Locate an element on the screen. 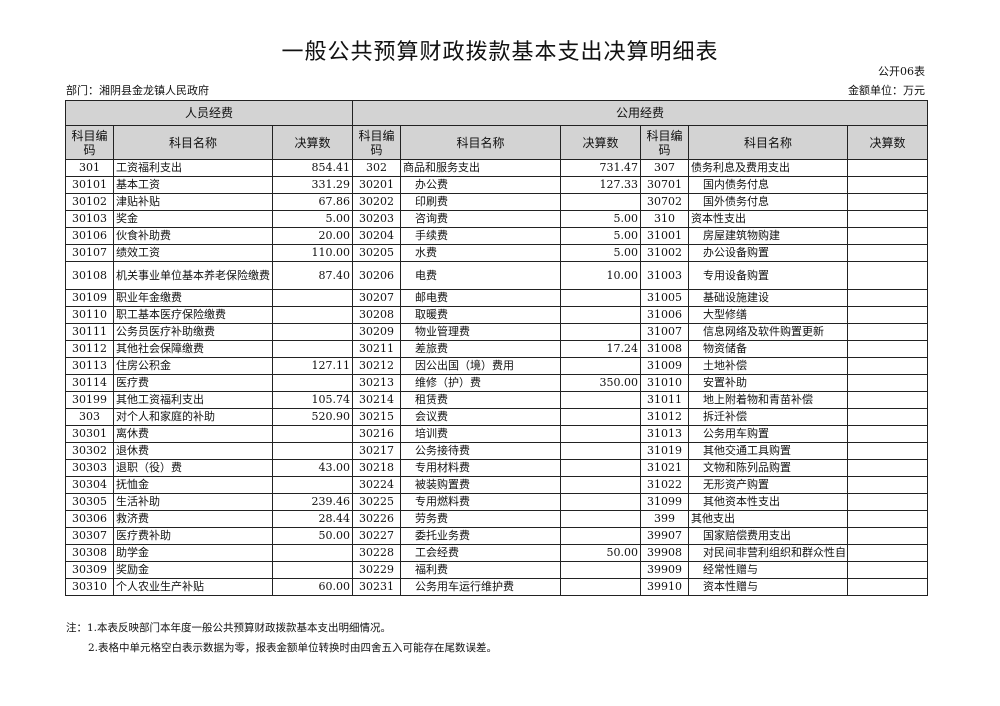 The height and width of the screenshot is (706, 1000). code-cell: 30226 is located at coordinates (376, 519).